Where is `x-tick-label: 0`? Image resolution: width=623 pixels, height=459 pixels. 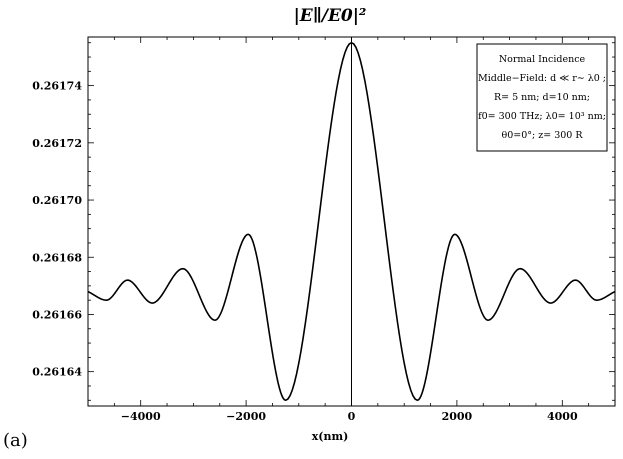
x-tick-label: 0 is located at coordinates (352, 416).